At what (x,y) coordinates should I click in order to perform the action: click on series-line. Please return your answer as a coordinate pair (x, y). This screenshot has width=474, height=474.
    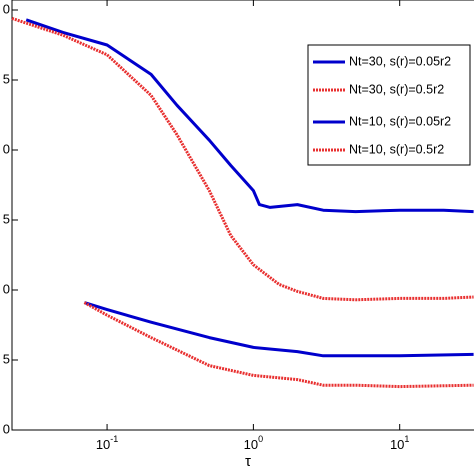
    Looking at the image, I should click on (278, 329).